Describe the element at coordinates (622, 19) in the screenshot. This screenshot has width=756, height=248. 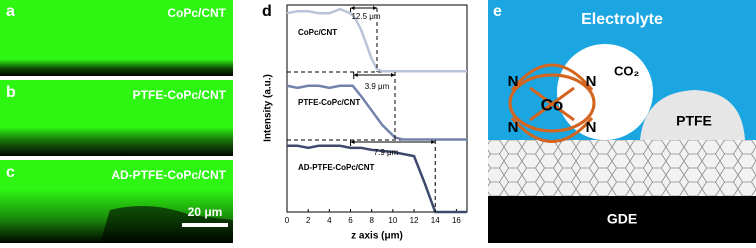
I see `electrolyte-label: Electrolyte` at that location.